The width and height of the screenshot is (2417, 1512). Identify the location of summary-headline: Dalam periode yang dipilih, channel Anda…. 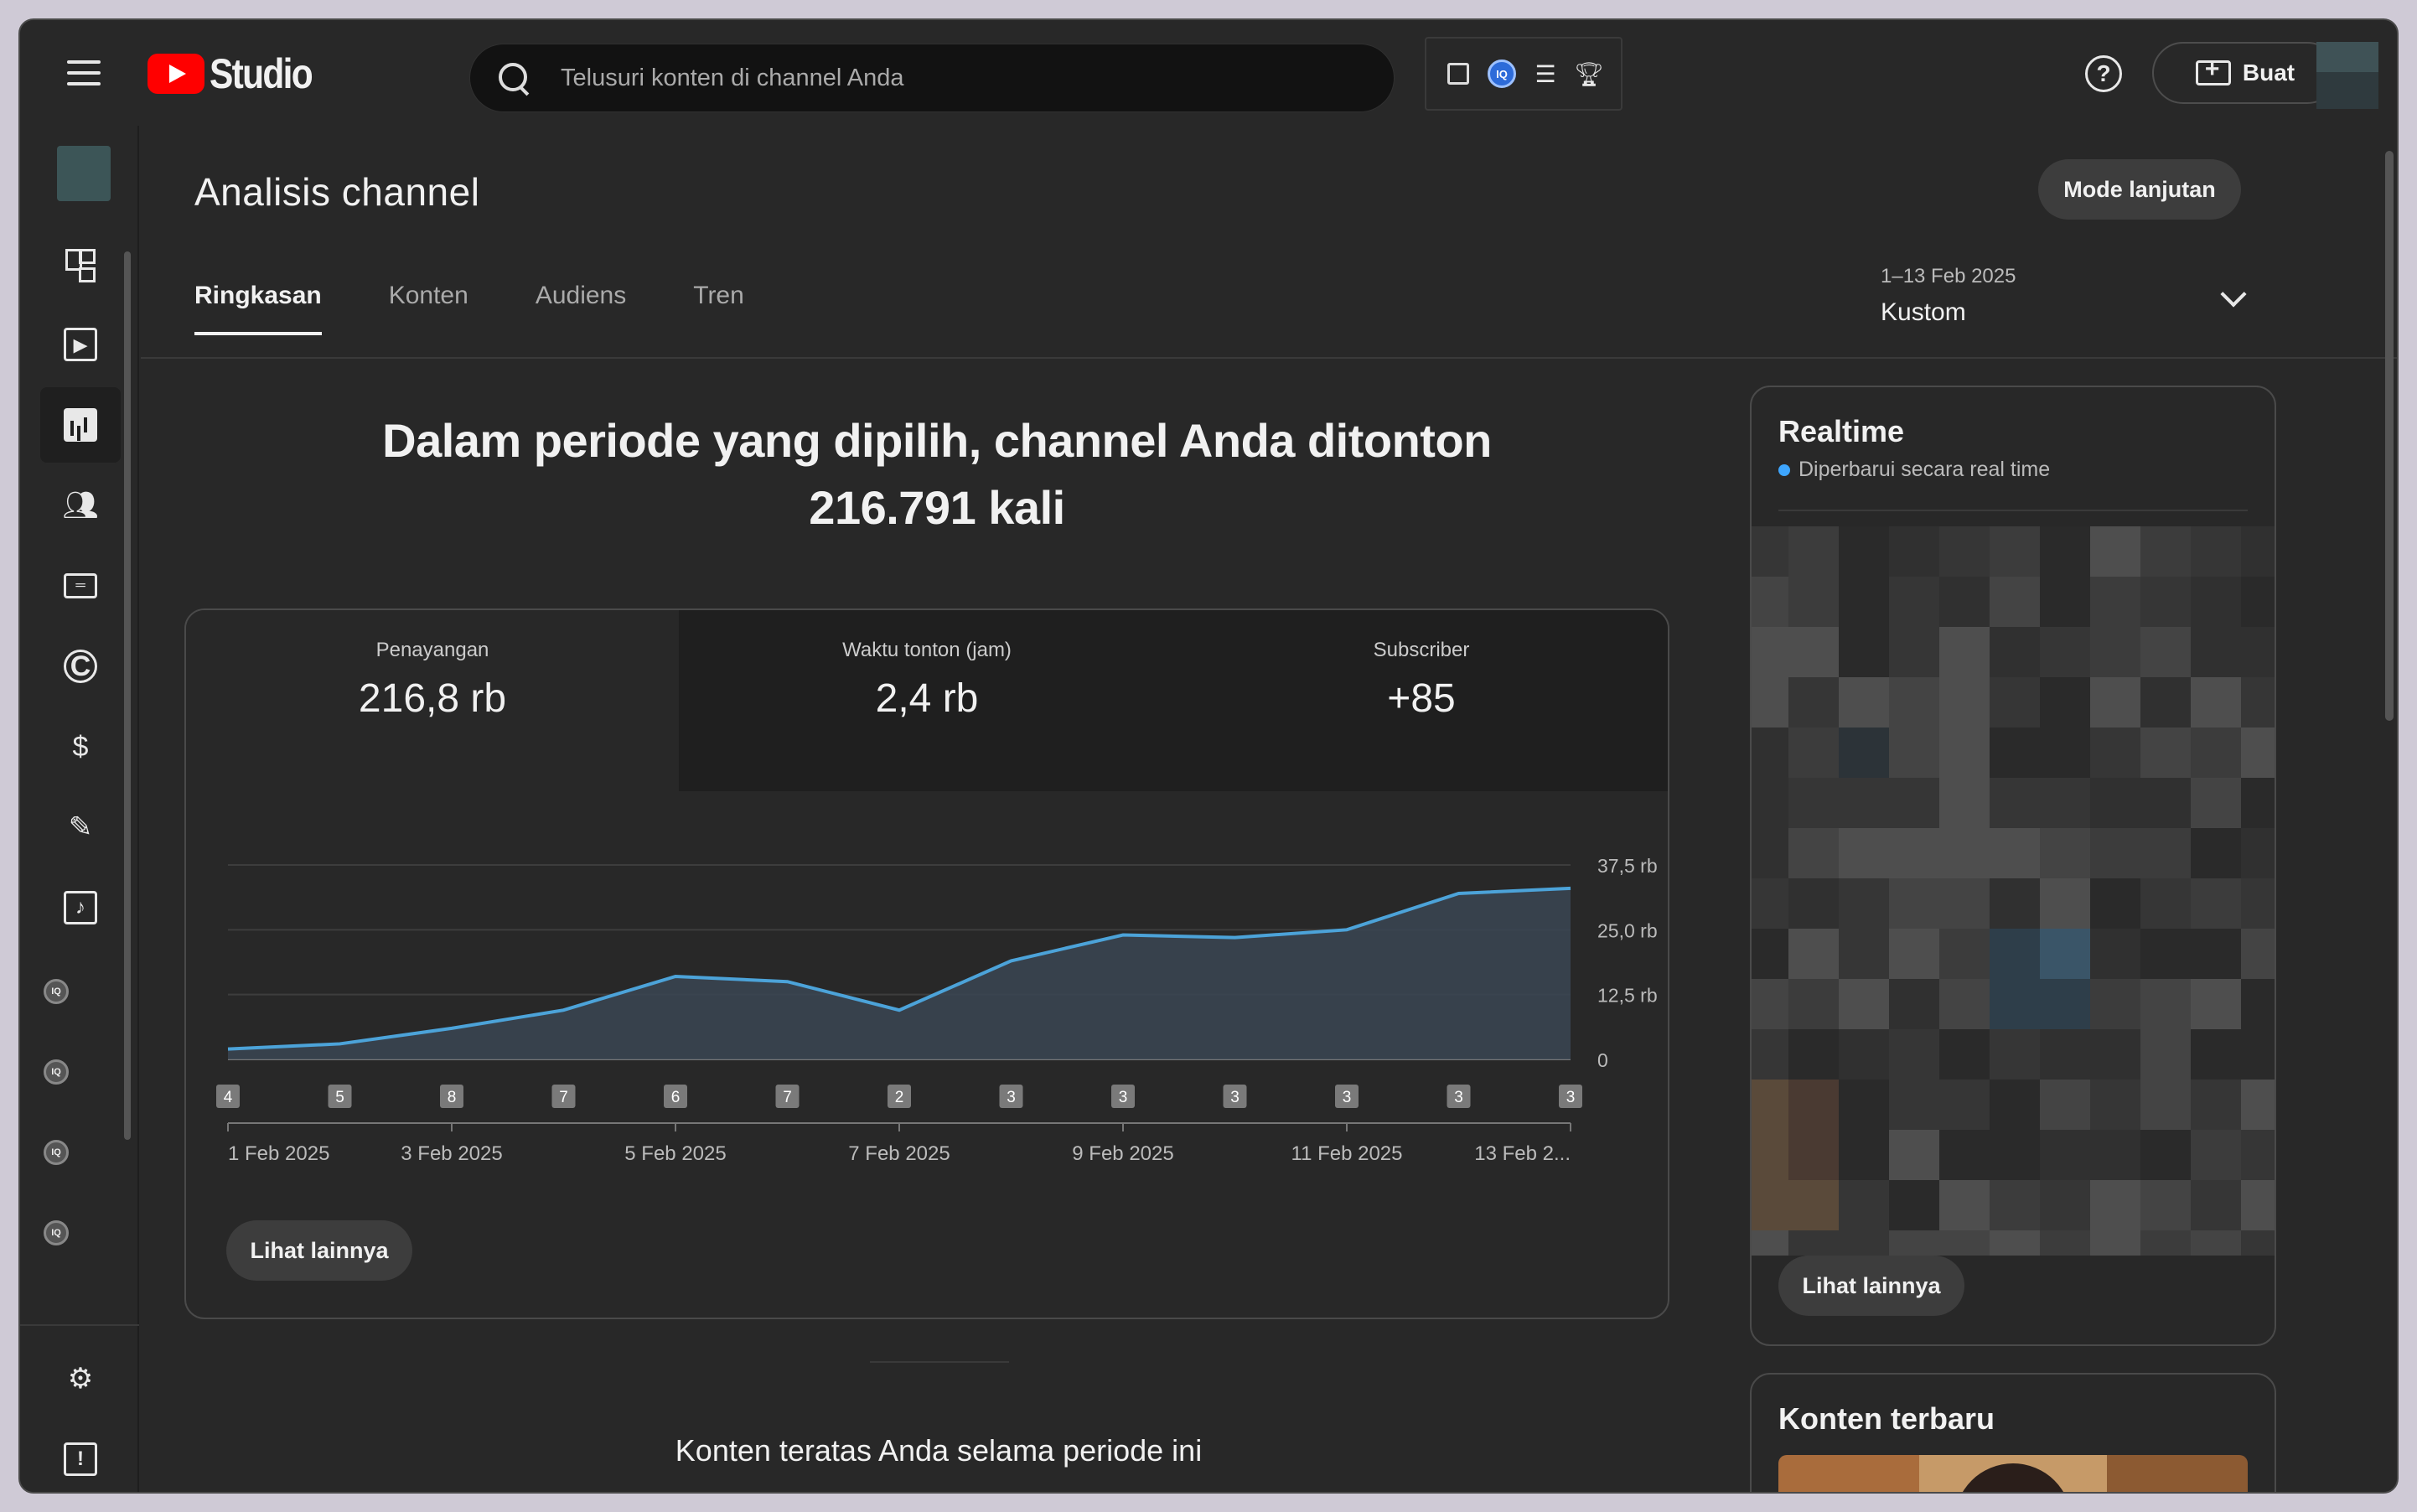
(937, 474).